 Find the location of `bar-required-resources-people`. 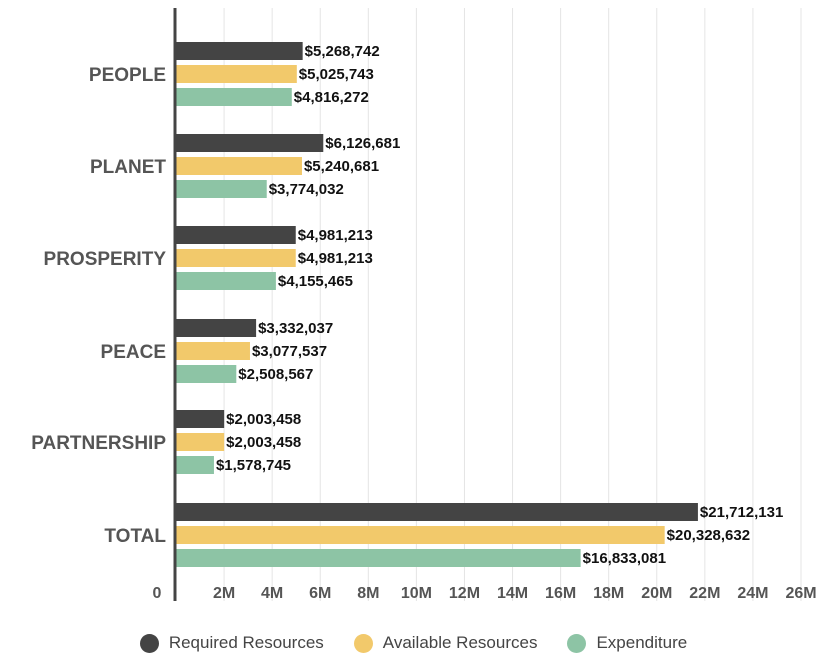

bar-required-resources-people is located at coordinates (239, 51).